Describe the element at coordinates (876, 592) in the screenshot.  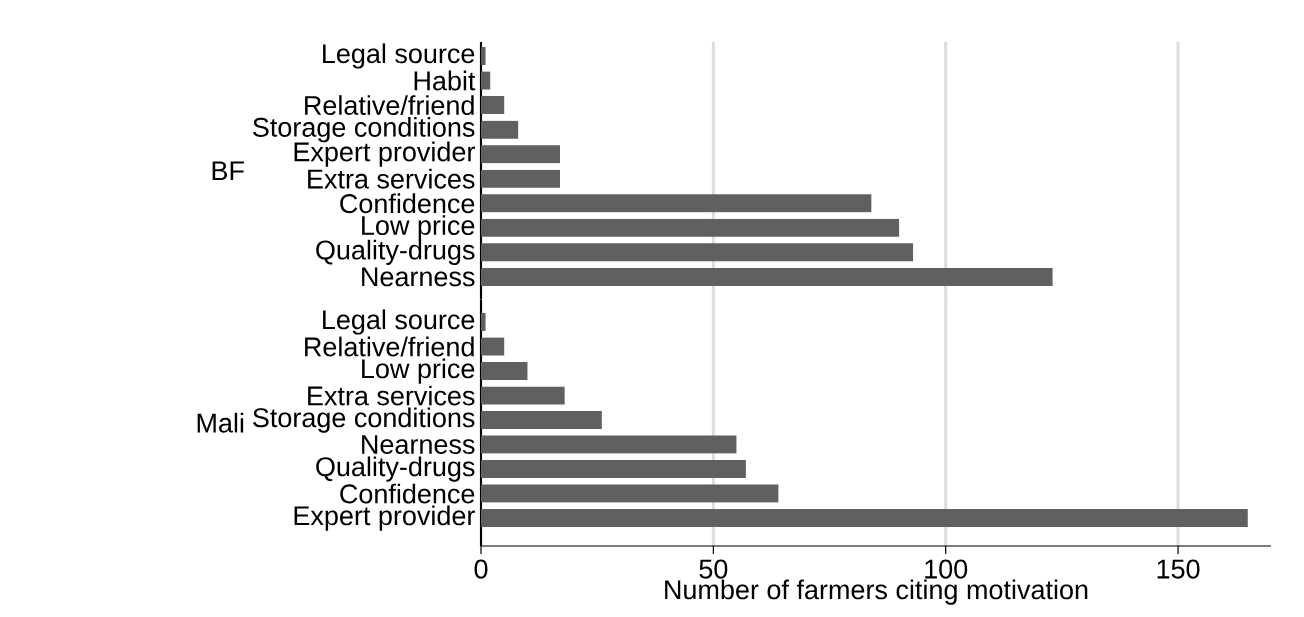
I see `x-axis-title: Number of farmers citing motivation` at that location.